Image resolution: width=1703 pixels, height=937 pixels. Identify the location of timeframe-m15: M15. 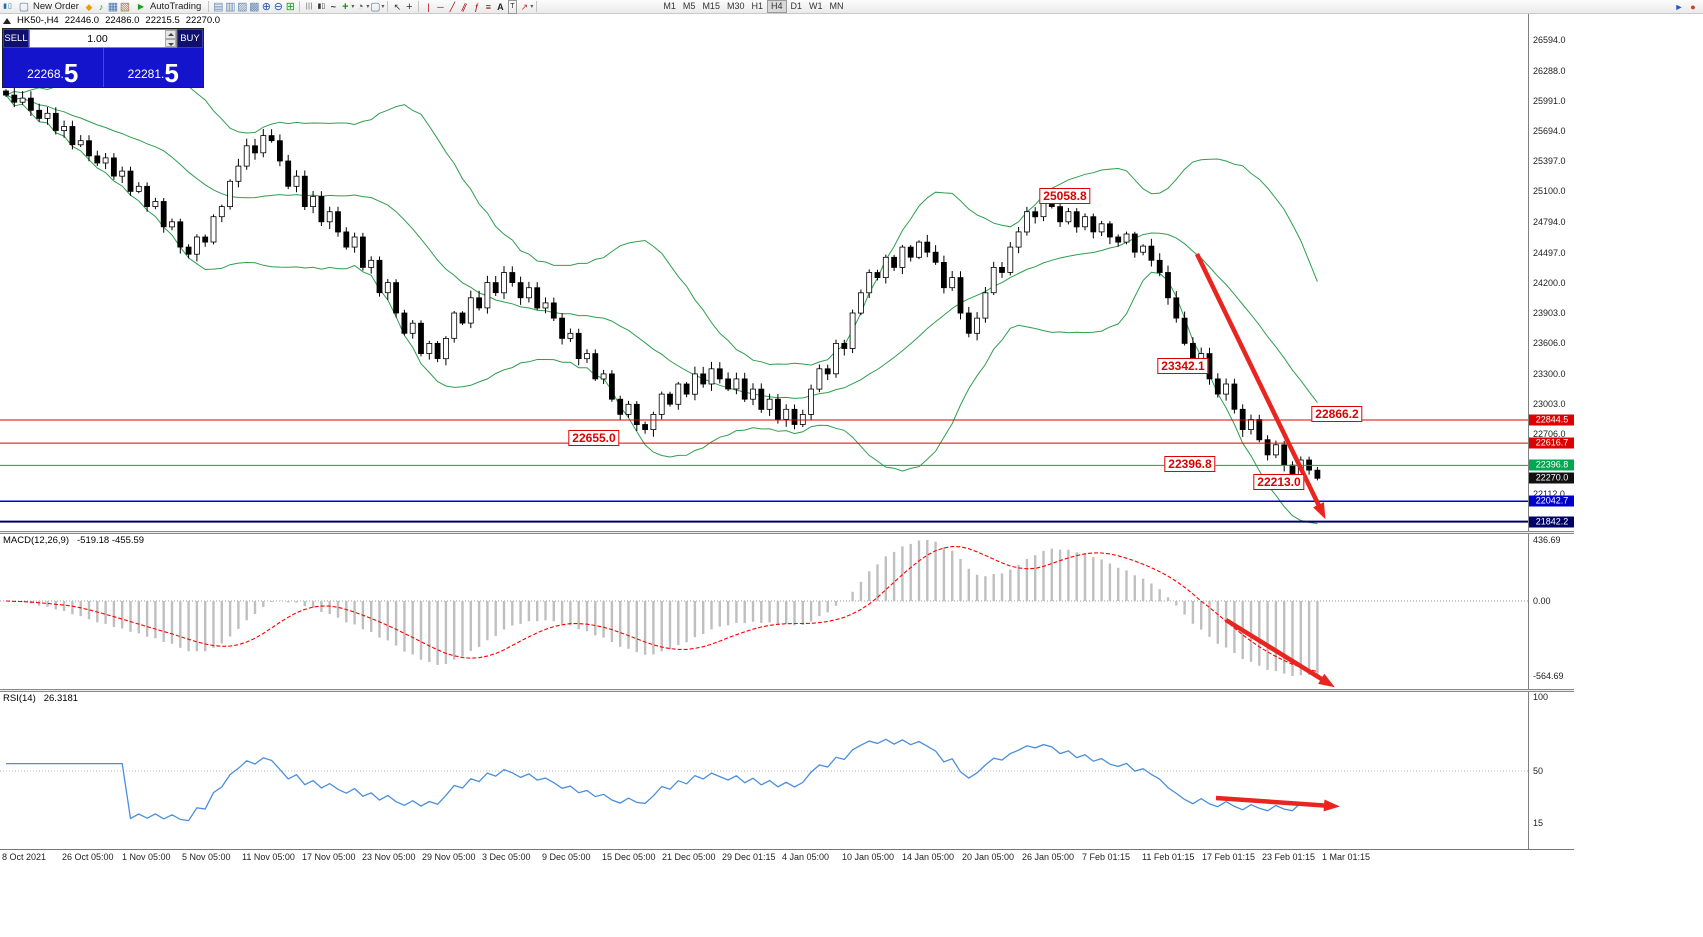
(711, 6).